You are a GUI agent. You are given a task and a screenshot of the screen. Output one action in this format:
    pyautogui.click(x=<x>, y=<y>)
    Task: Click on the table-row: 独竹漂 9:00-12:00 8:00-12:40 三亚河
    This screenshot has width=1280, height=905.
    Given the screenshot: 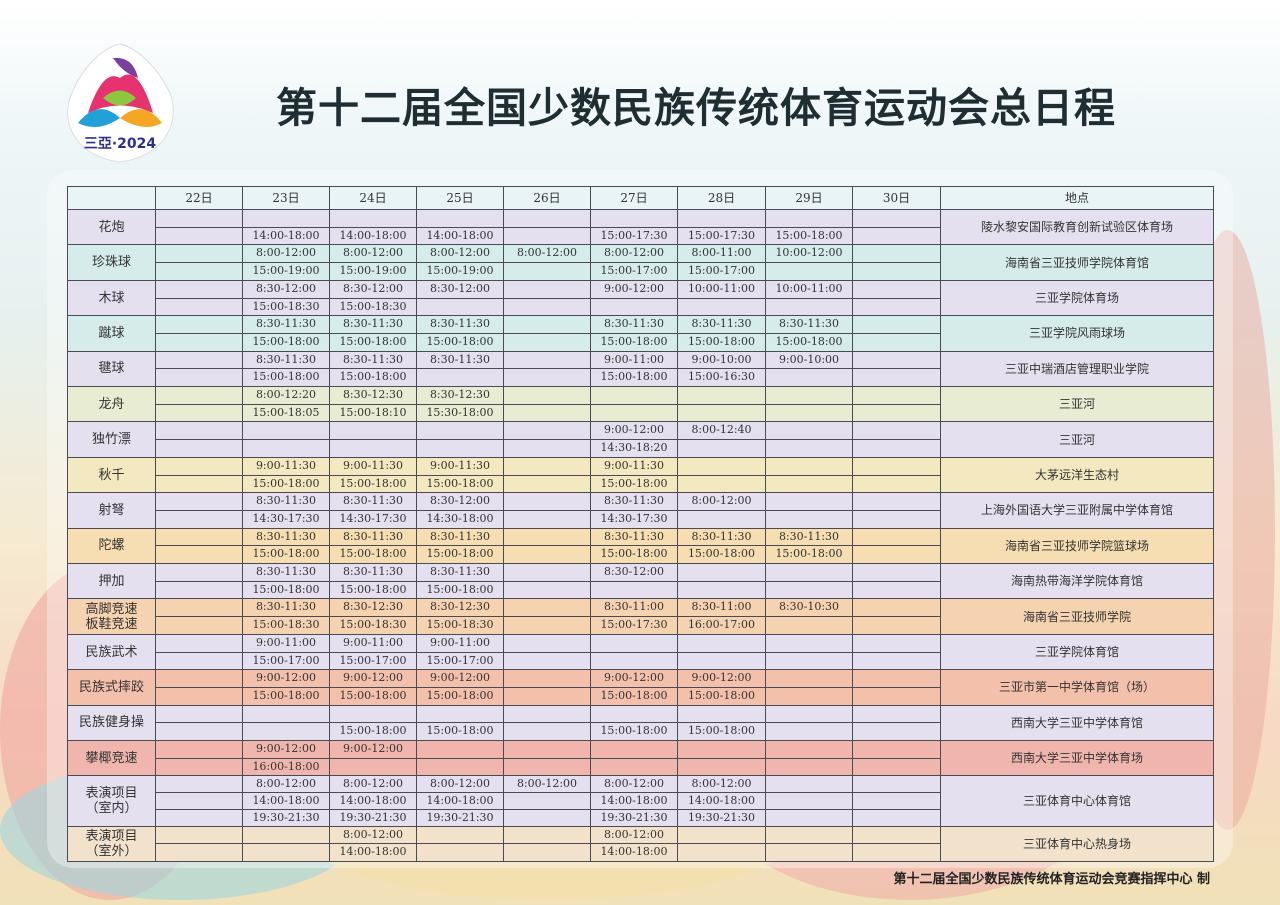 What is the action you would take?
    pyautogui.click(x=640, y=439)
    